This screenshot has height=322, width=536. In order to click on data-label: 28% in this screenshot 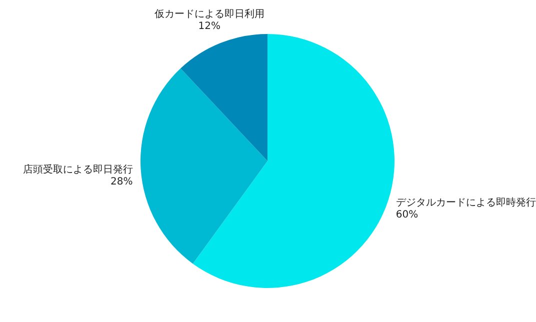, I will do `click(121, 182)`.